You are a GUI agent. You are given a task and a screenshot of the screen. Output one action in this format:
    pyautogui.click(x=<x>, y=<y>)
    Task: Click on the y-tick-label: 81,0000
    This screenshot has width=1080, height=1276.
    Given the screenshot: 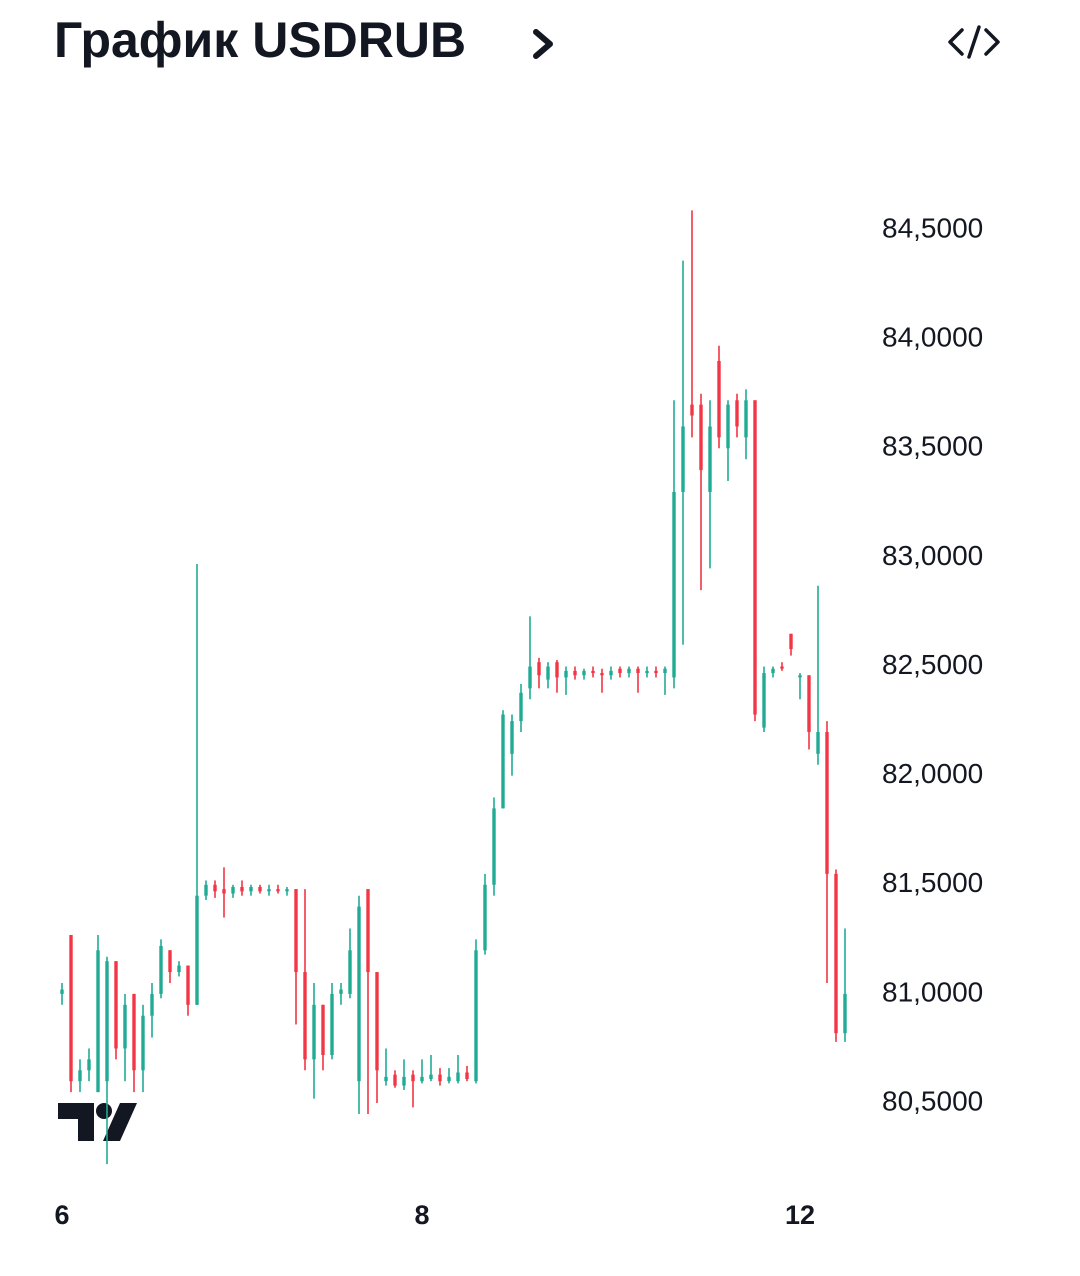 What is the action you would take?
    pyautogui.click(x=932, y=991)
    